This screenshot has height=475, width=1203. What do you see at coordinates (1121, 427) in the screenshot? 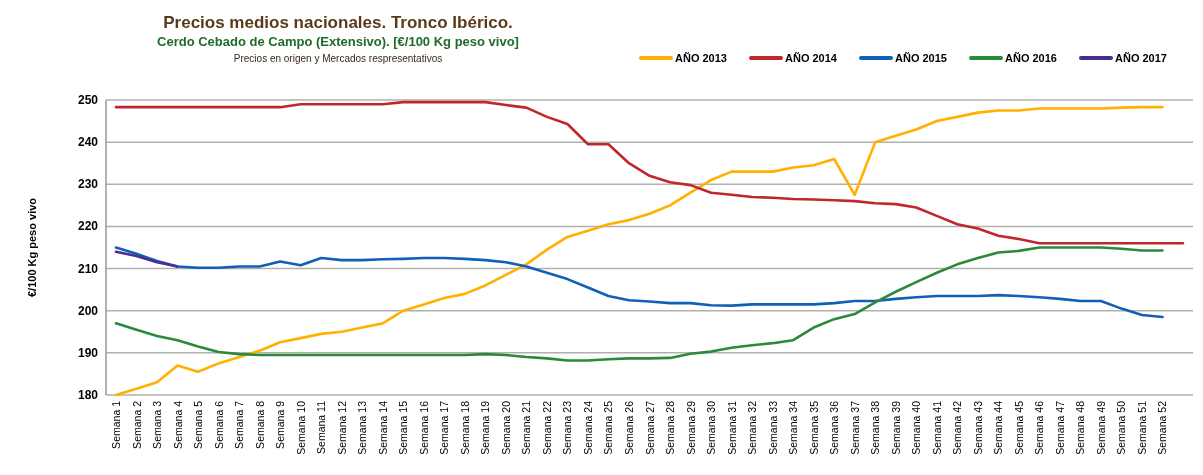
I see `x-tick-label: Semana 50` at bounding box center [1121, 427].